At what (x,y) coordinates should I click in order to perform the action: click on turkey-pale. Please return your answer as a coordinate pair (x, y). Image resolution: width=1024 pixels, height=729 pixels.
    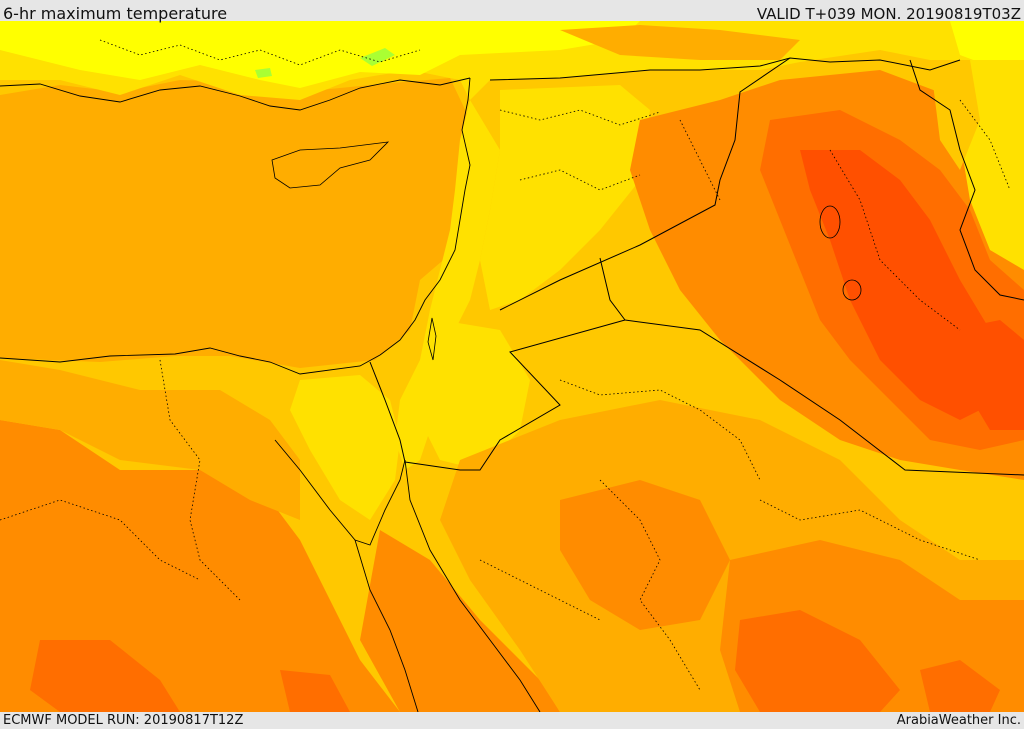
    Looking at the image, I should click on (320, 54).